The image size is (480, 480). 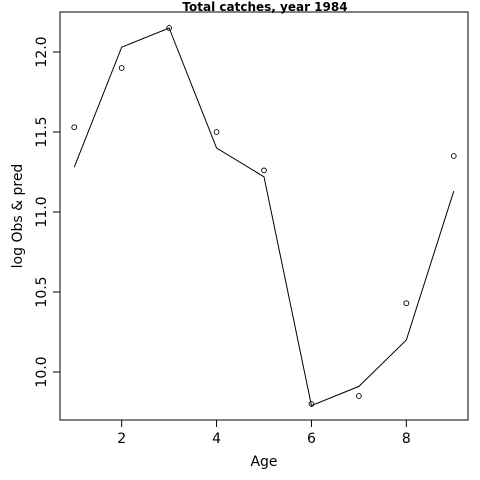 What do you see at coordinates (264, 7) in the screenshot?
I see `chart-title: Total catches, year 1984` at bounding box center [264, 7].